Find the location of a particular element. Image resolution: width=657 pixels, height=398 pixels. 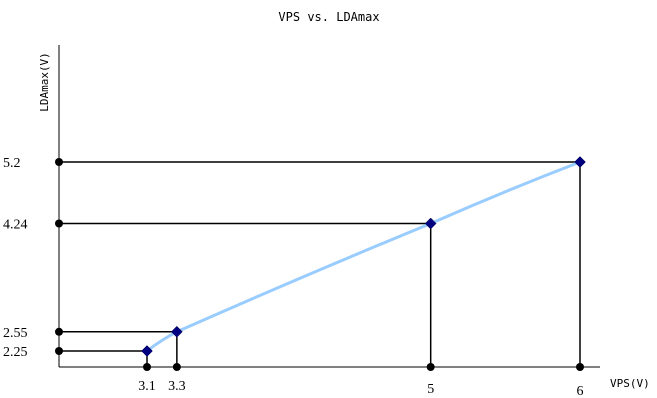

x-tick-labels: 3.1 3.3 5 6 is located at coordinates (360, 388).